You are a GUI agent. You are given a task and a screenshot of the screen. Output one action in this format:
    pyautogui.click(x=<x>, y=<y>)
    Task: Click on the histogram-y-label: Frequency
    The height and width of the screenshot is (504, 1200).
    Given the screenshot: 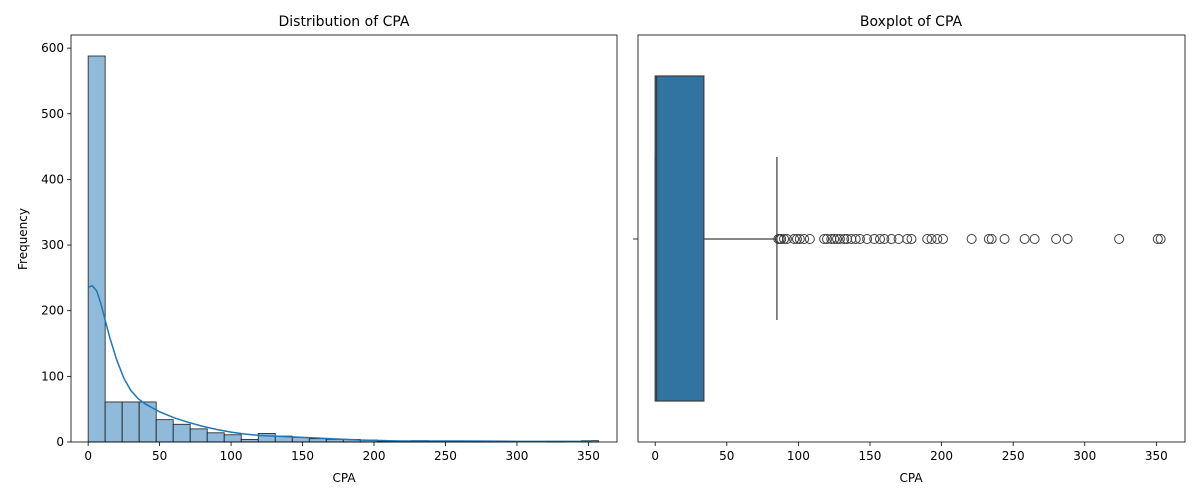 What is the action you would take?
    pyautogui.click(x=23, y=239)
    